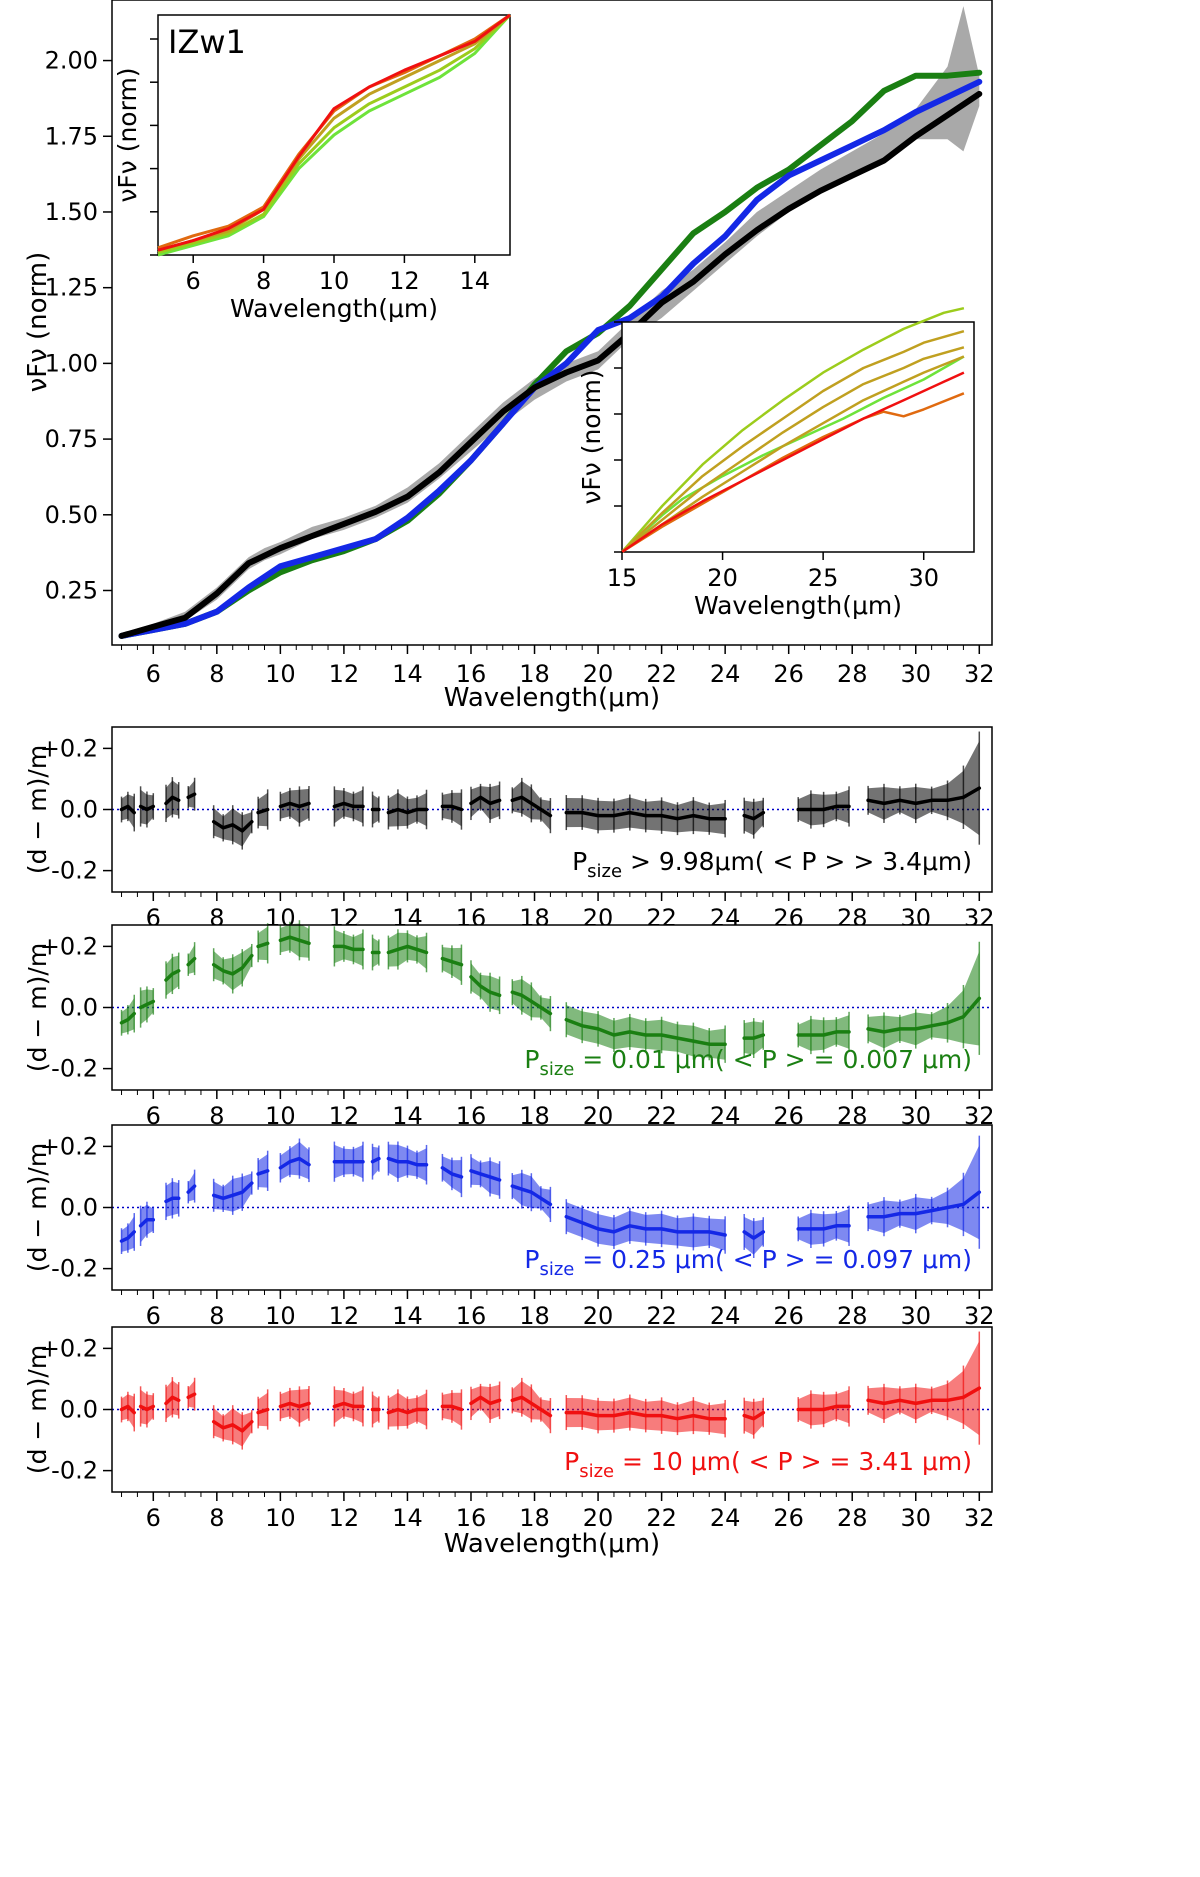 Image resolution: width=1200 pixels, height=1877 pixels. I want to click on y-tick-label: 0.75, so click(71, 439).